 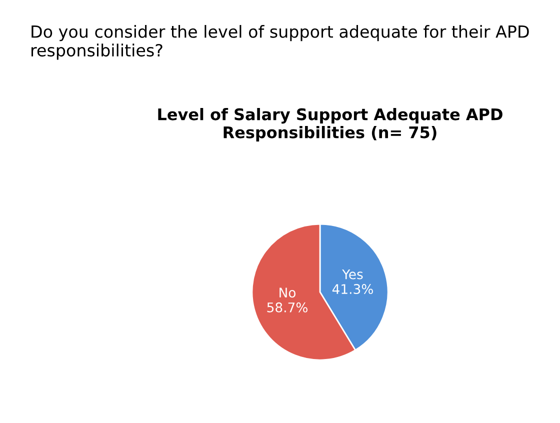 What do you see at coordinates (288, 293) in the screenshot?
I see `slice-label: No` at bounding box center [288, 293].